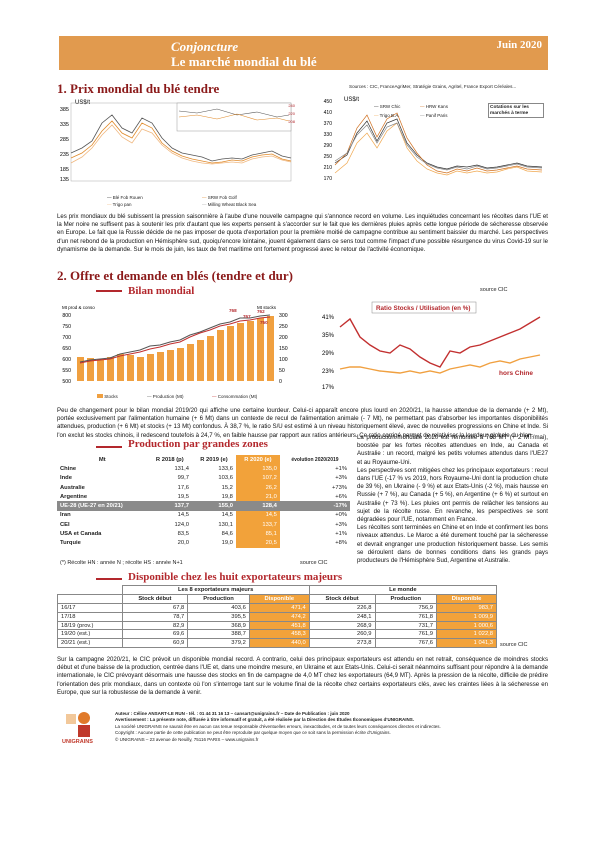 The height and width of the screenshot is (842, 595). I want to click on svg-text: 50, so click(282, 371).